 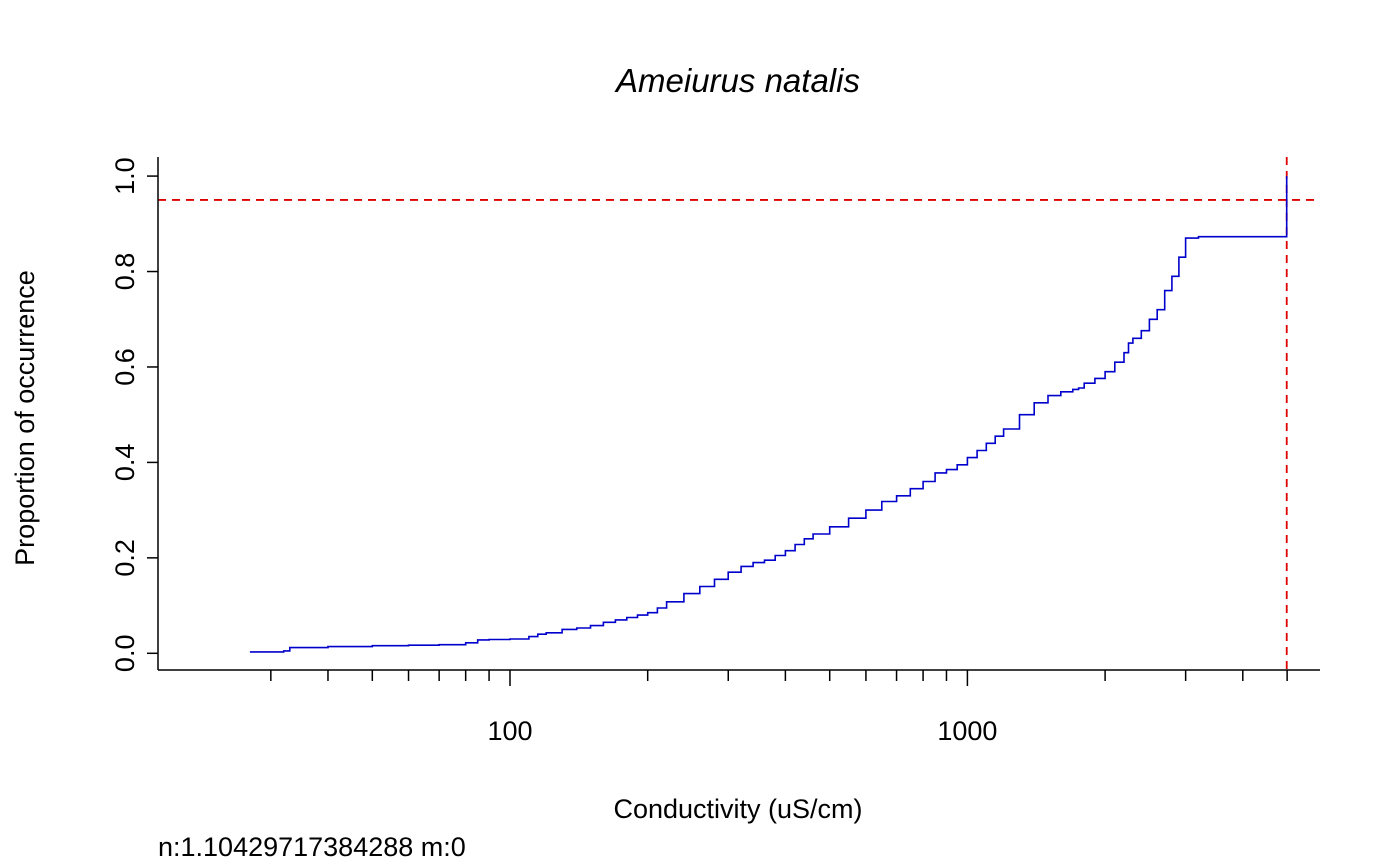 I want to click on footnote: n:1.10429717384288 m:0, so click(x=312, y=847).